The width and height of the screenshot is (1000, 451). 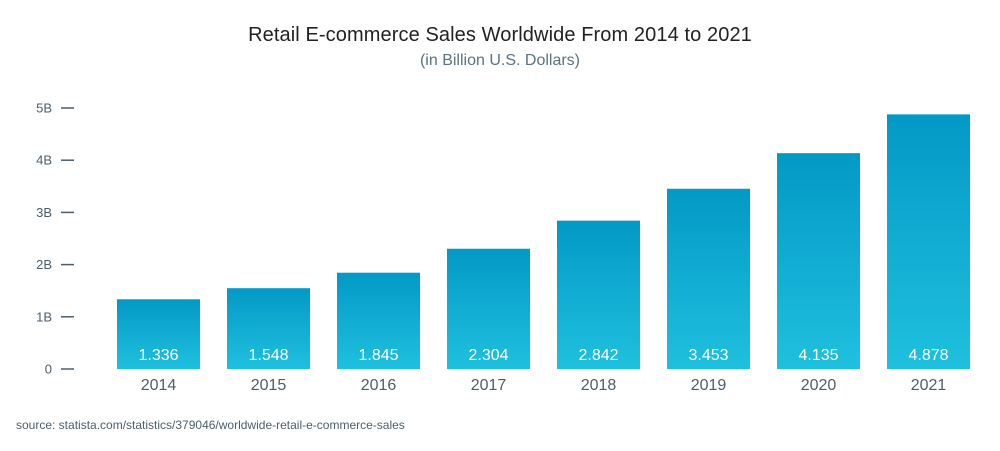 I want to click on chart-subtitle: (in Billion U.S. Dollars), so click(x=500, y=60).